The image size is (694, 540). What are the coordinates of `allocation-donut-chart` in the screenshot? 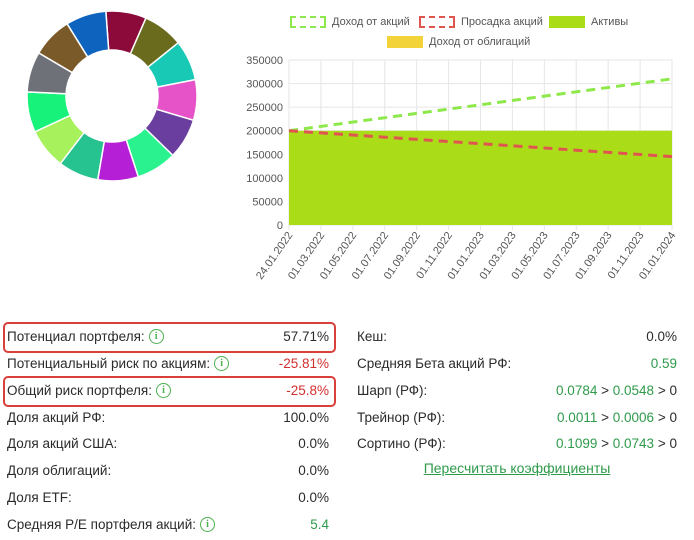 It's located at (112, 96).